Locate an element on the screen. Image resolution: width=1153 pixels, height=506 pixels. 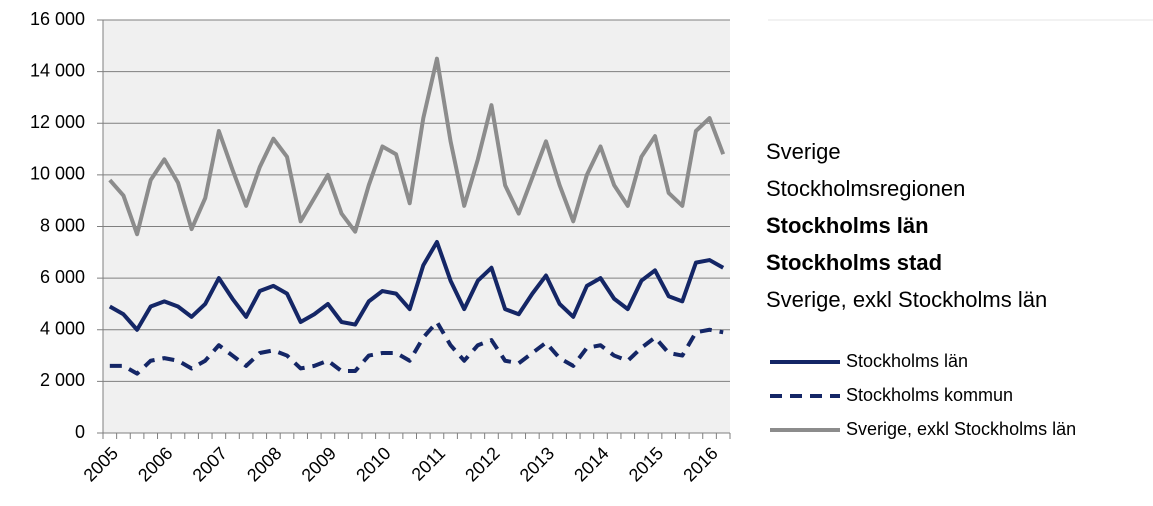
legend-label: Stockholms kommun is located at coordinates (929, 395).